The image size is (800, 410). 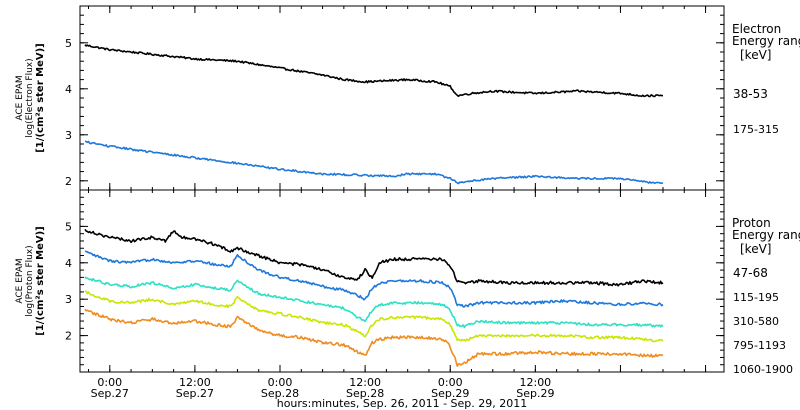 What do you see at coordinates (756, 29) in the screenshot?
I see `legend-title: Electron` at bounding box center [756, 29].